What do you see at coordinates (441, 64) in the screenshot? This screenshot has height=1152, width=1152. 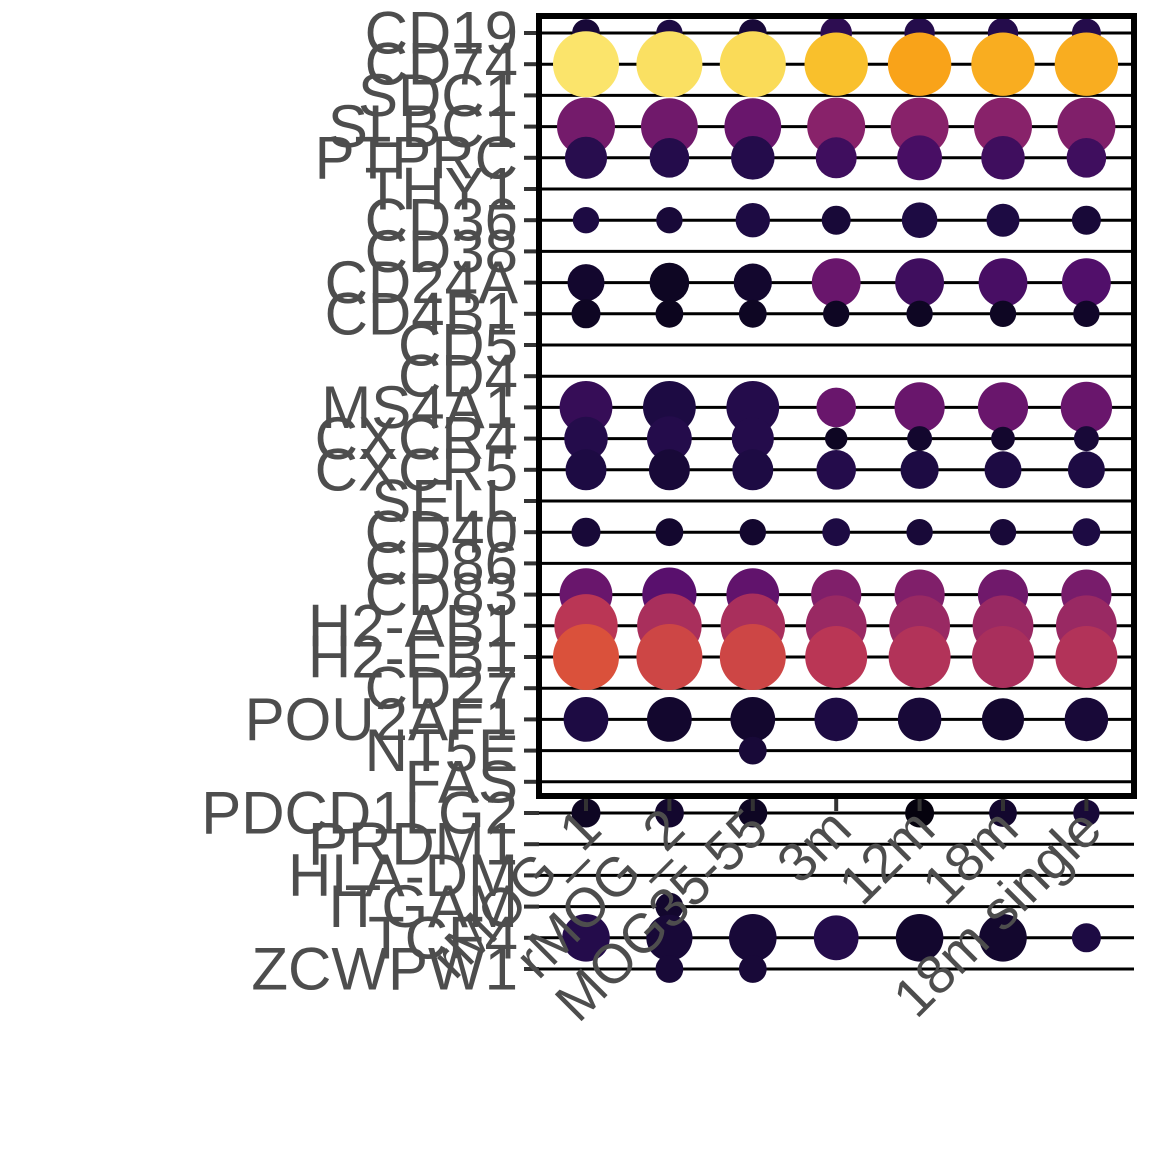 I see `y-tick-label: CD74` at bounding box center [441, 64].